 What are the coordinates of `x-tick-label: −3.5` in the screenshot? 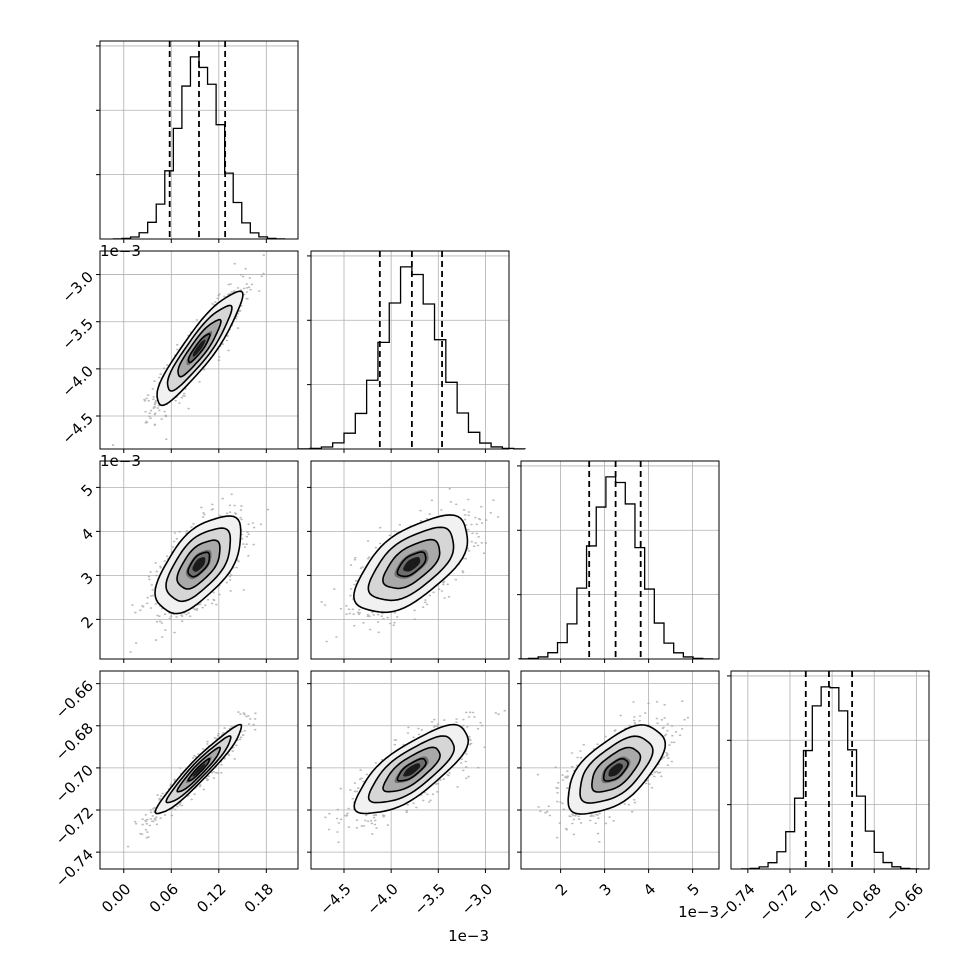 It's located at (430, 899).